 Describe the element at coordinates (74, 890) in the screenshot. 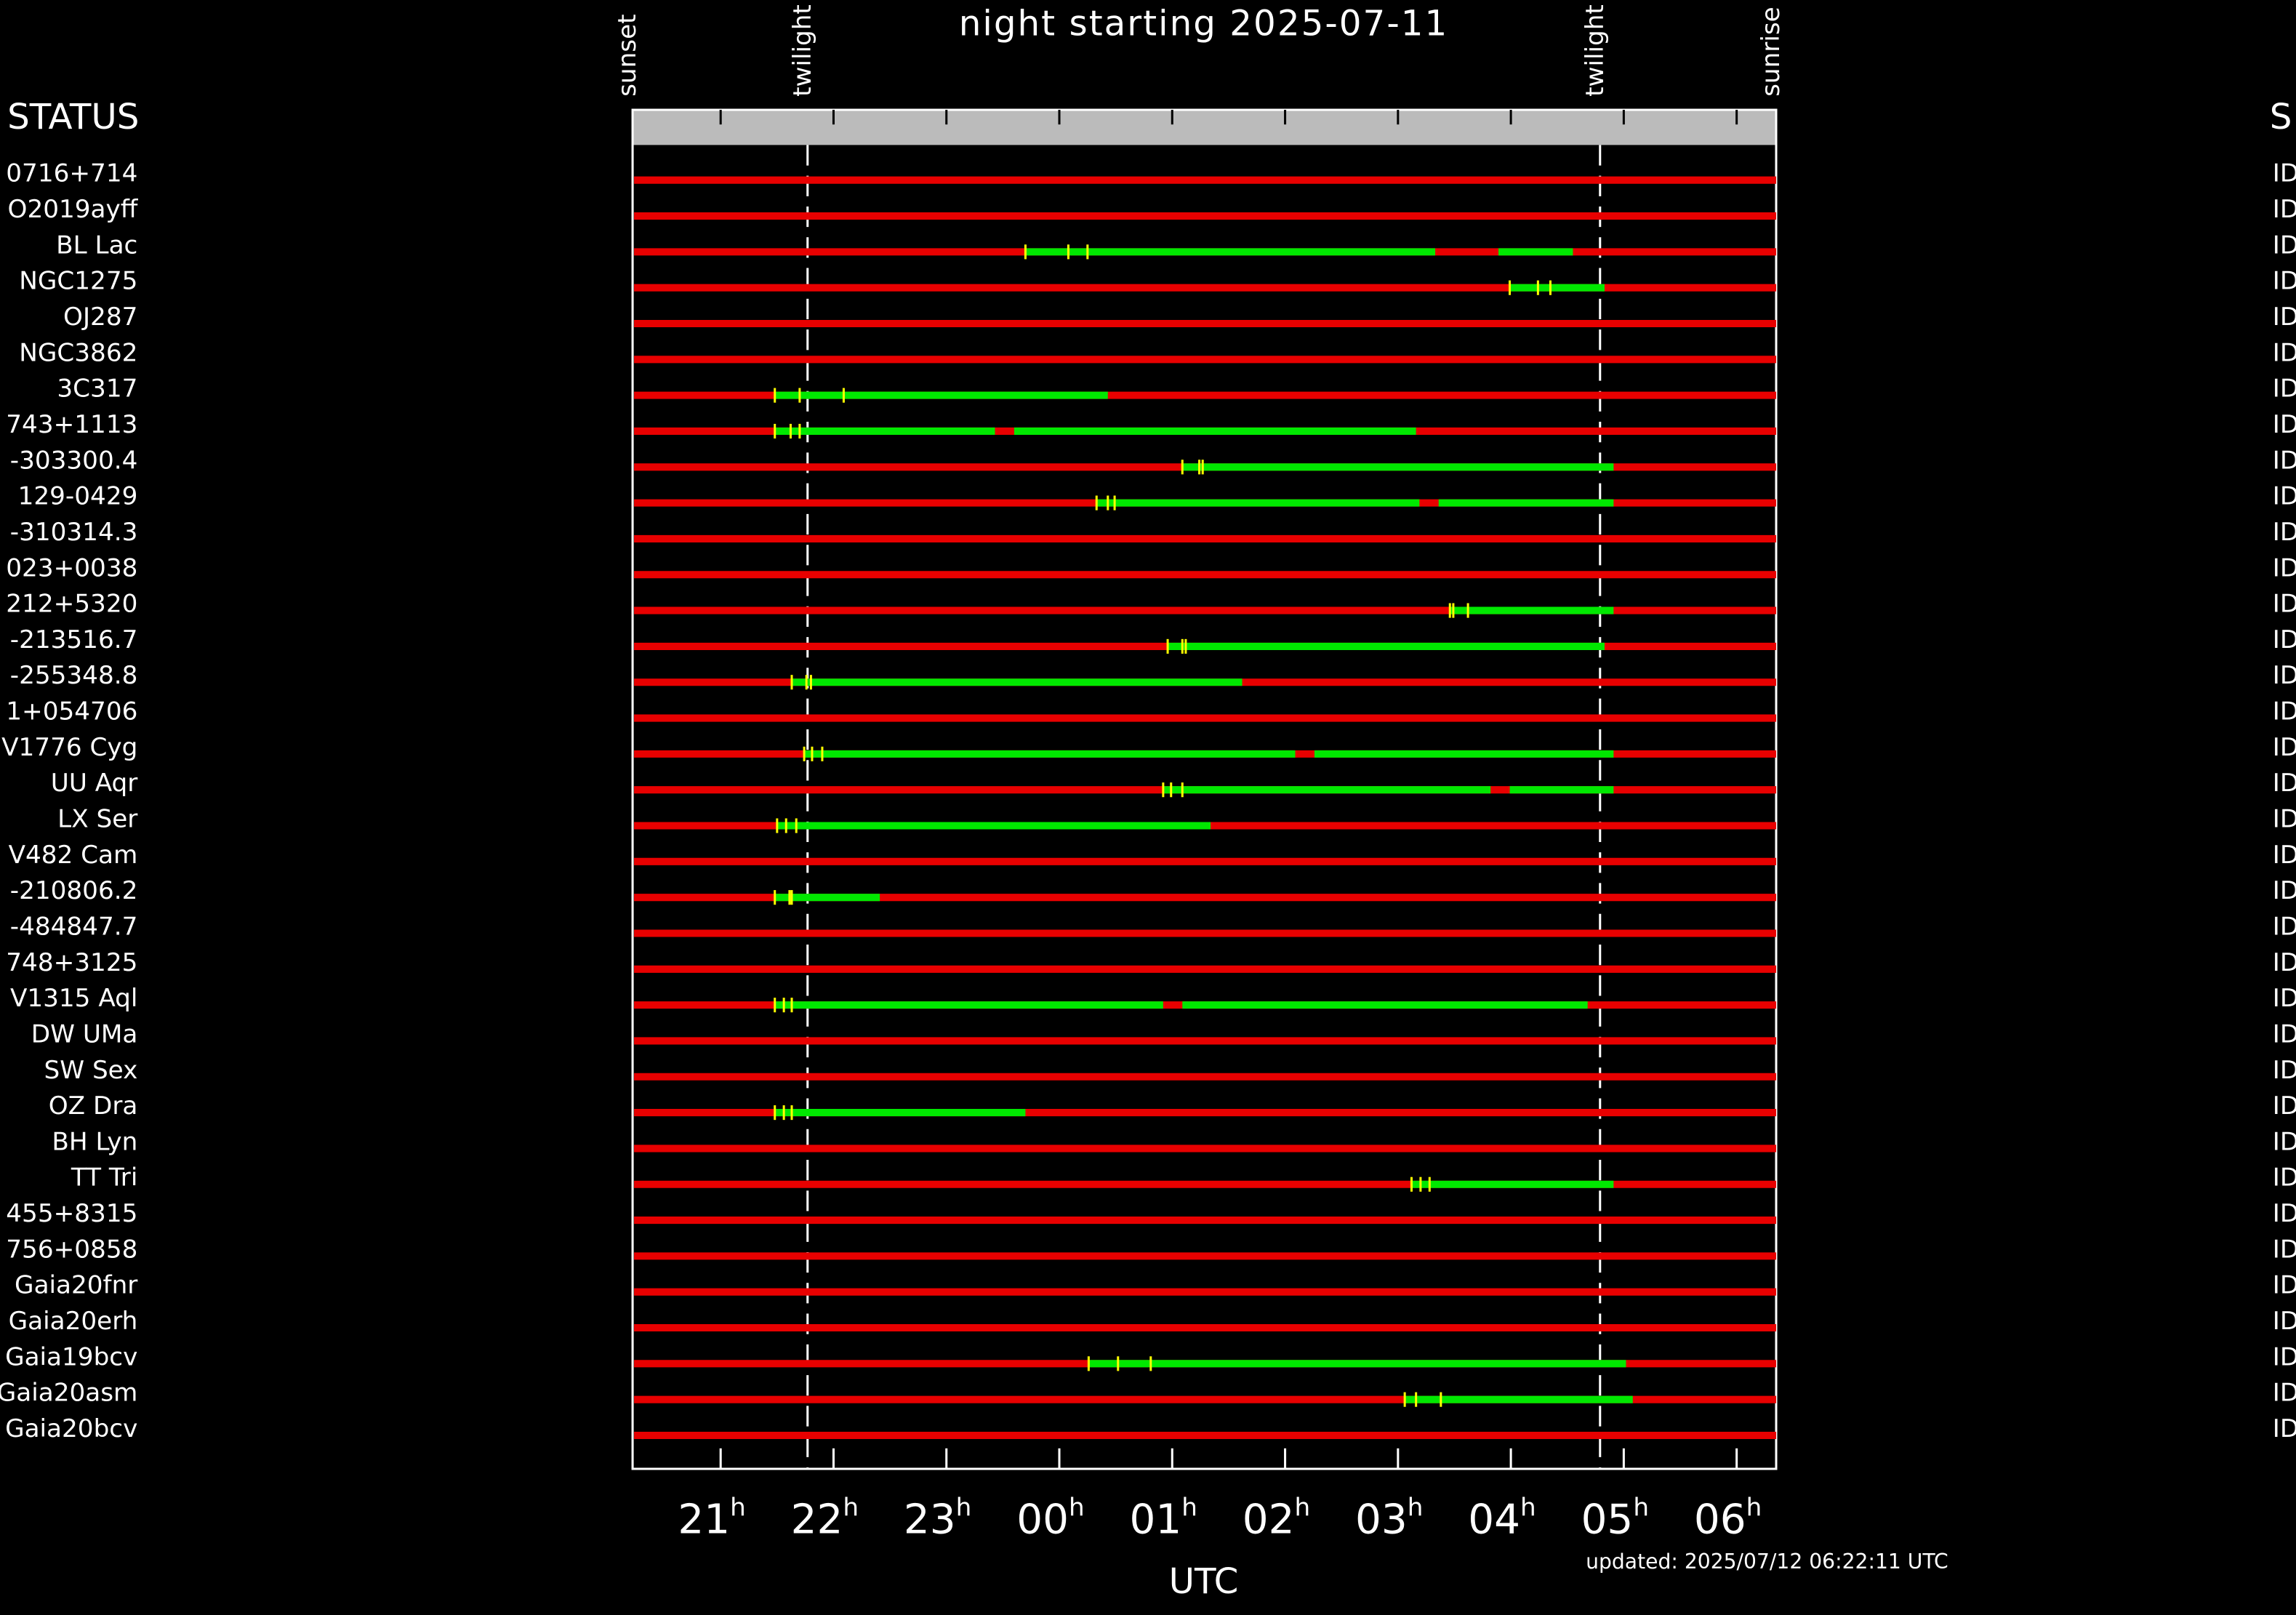

I see `target-name: -210806.2` at that location.